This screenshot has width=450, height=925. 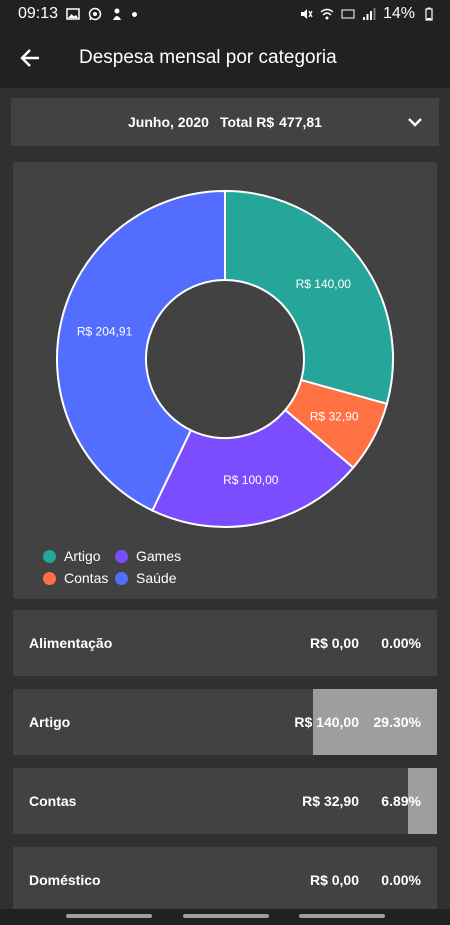 I want to click on legend-item-games: Games, so click(x=165, y=556).